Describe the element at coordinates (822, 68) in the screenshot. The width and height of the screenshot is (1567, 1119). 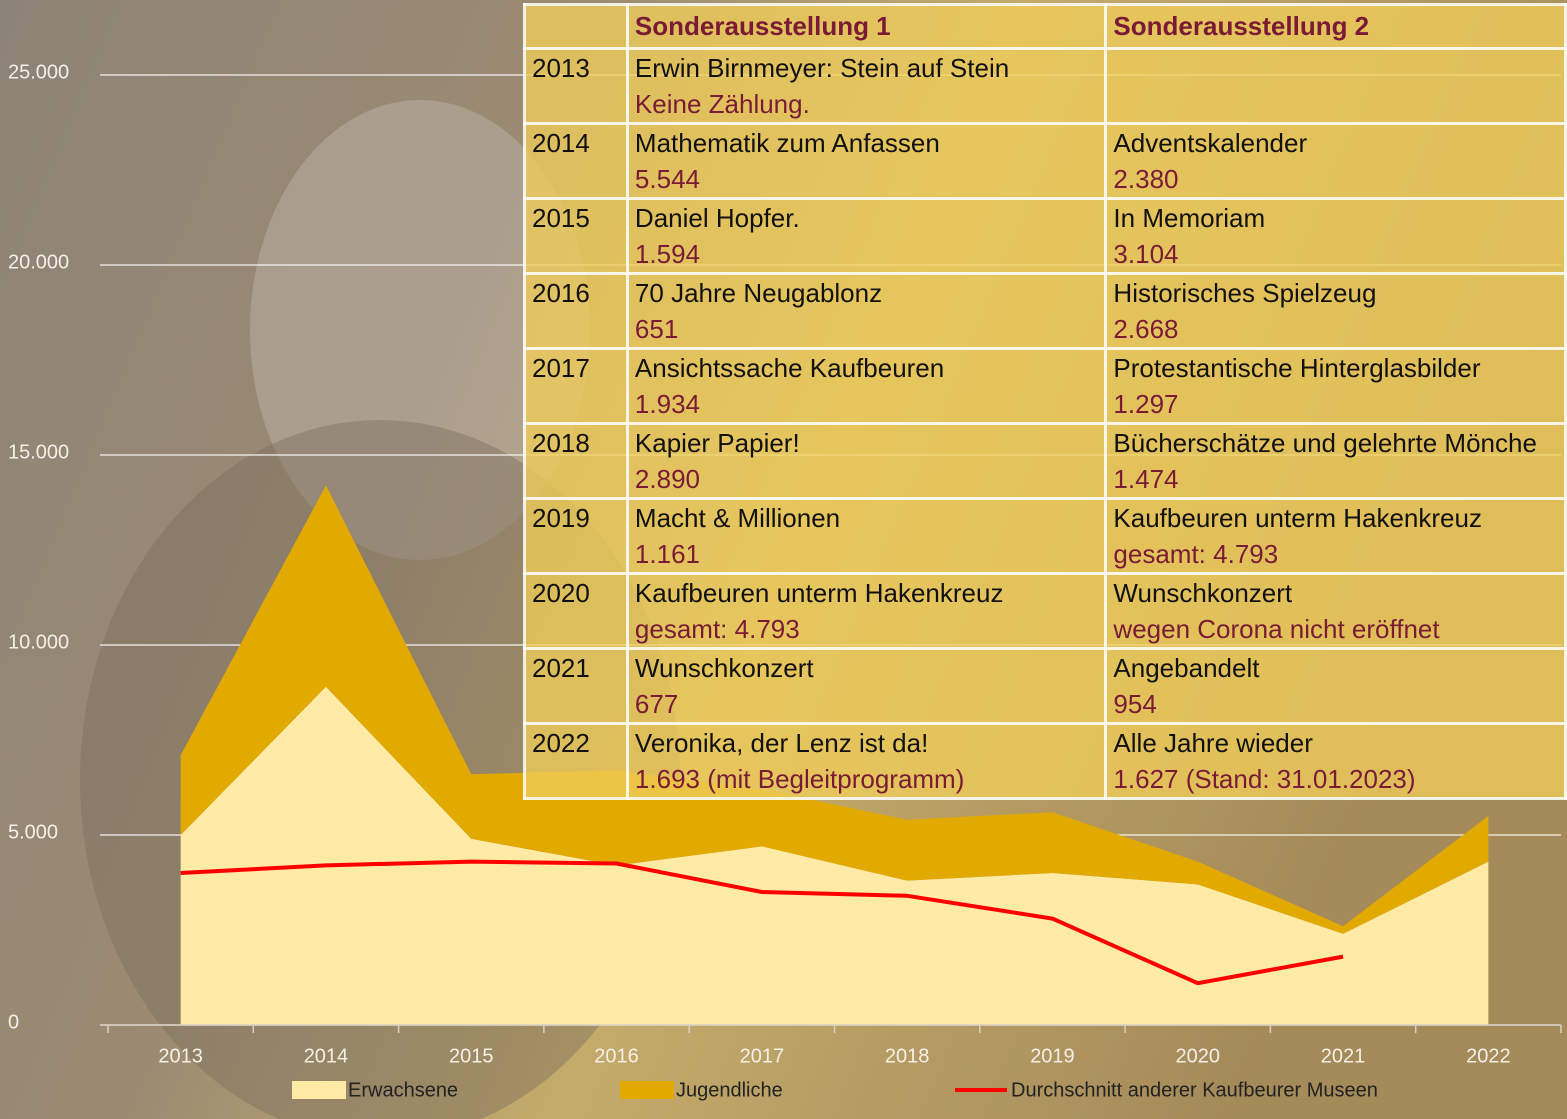
I see `exhibit-title: Erwin Birnmeyer: Stein auf Stein` at that location.